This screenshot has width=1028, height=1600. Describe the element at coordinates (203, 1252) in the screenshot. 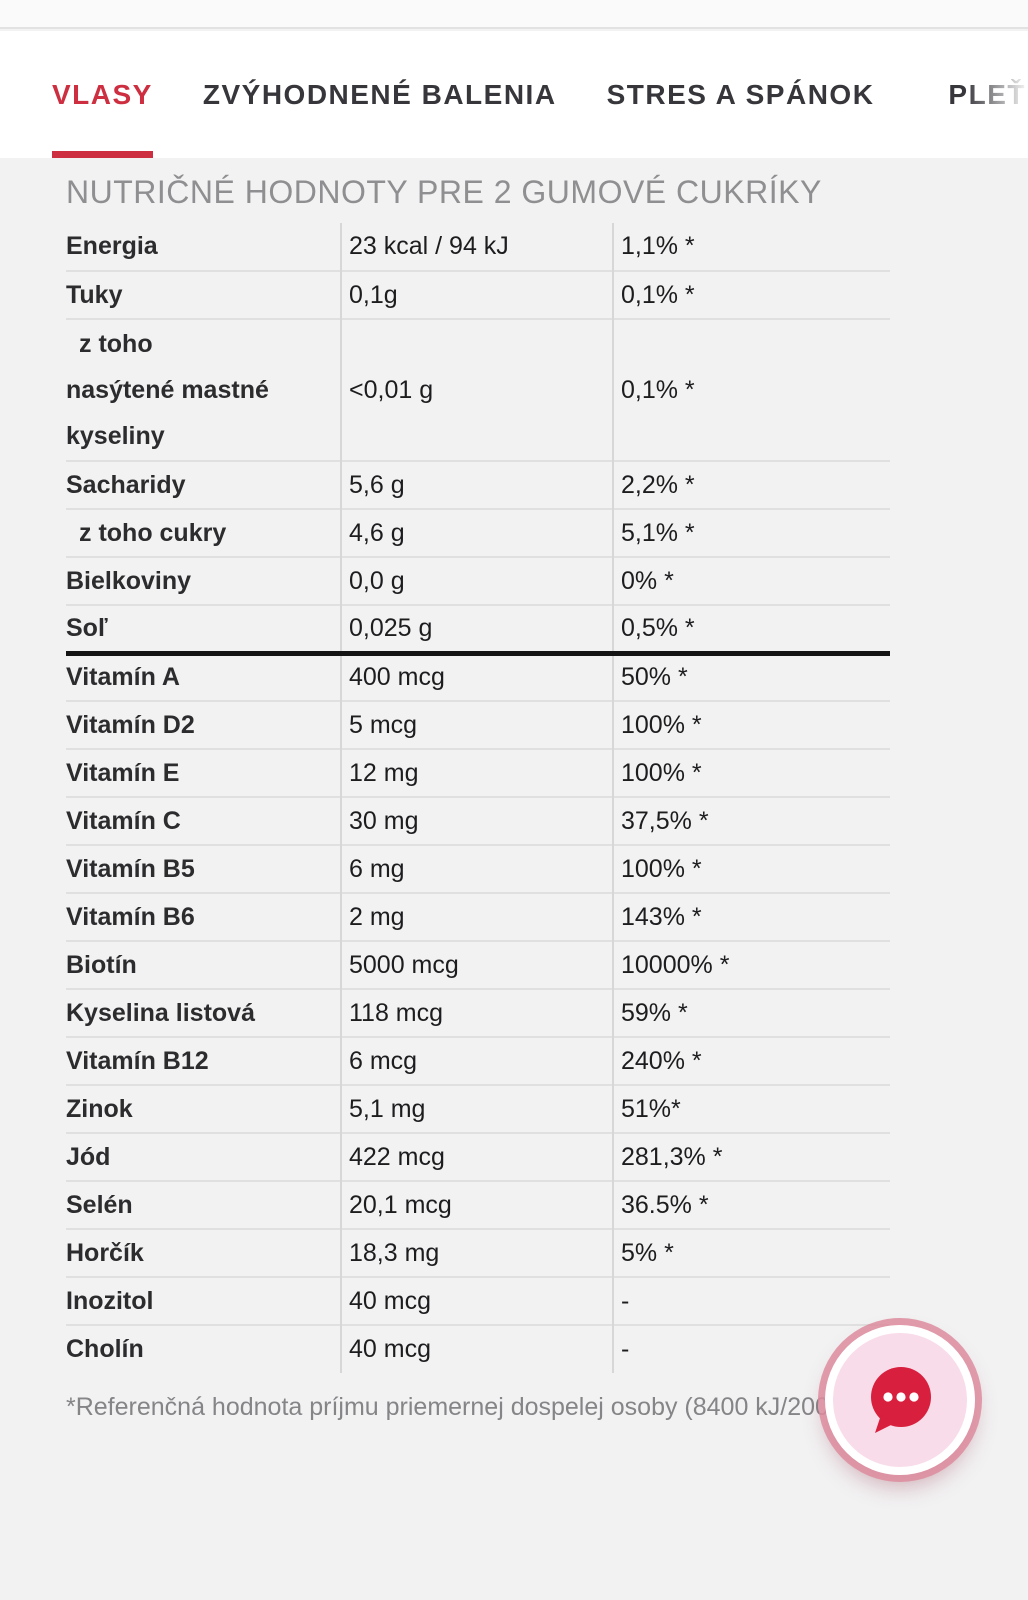

I see `nutrient-name-cell: Horčík` at that location.